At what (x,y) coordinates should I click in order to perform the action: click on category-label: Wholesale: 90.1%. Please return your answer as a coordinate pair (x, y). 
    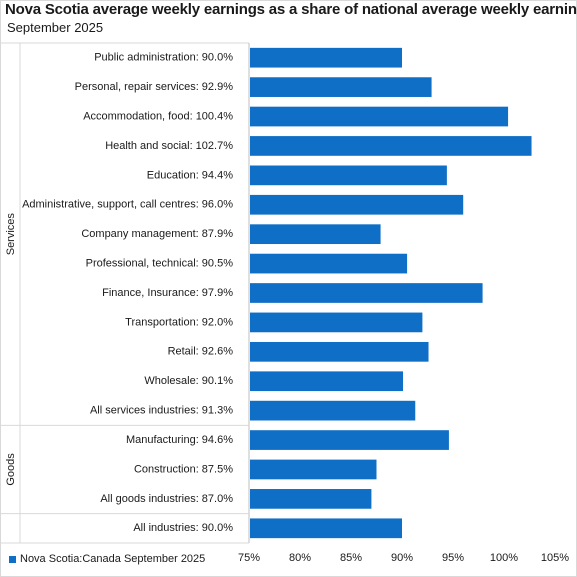
    Looking at the image, I should click on (188, 381).